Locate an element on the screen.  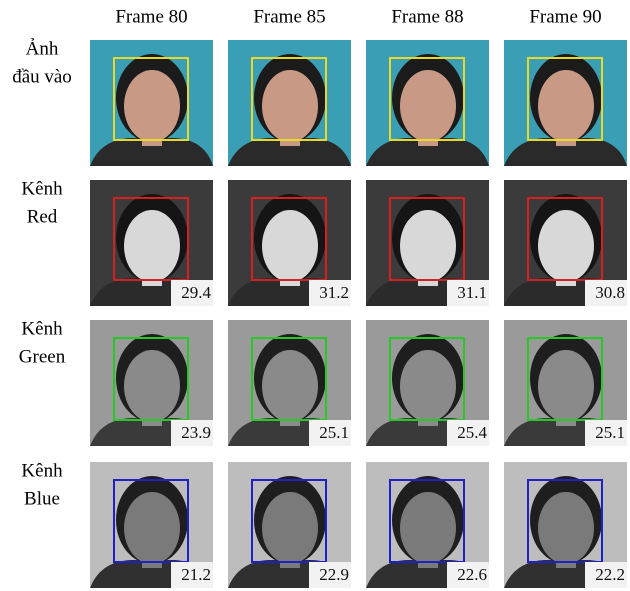
image-cell: 22.9 is located at coordinates (289, 525).